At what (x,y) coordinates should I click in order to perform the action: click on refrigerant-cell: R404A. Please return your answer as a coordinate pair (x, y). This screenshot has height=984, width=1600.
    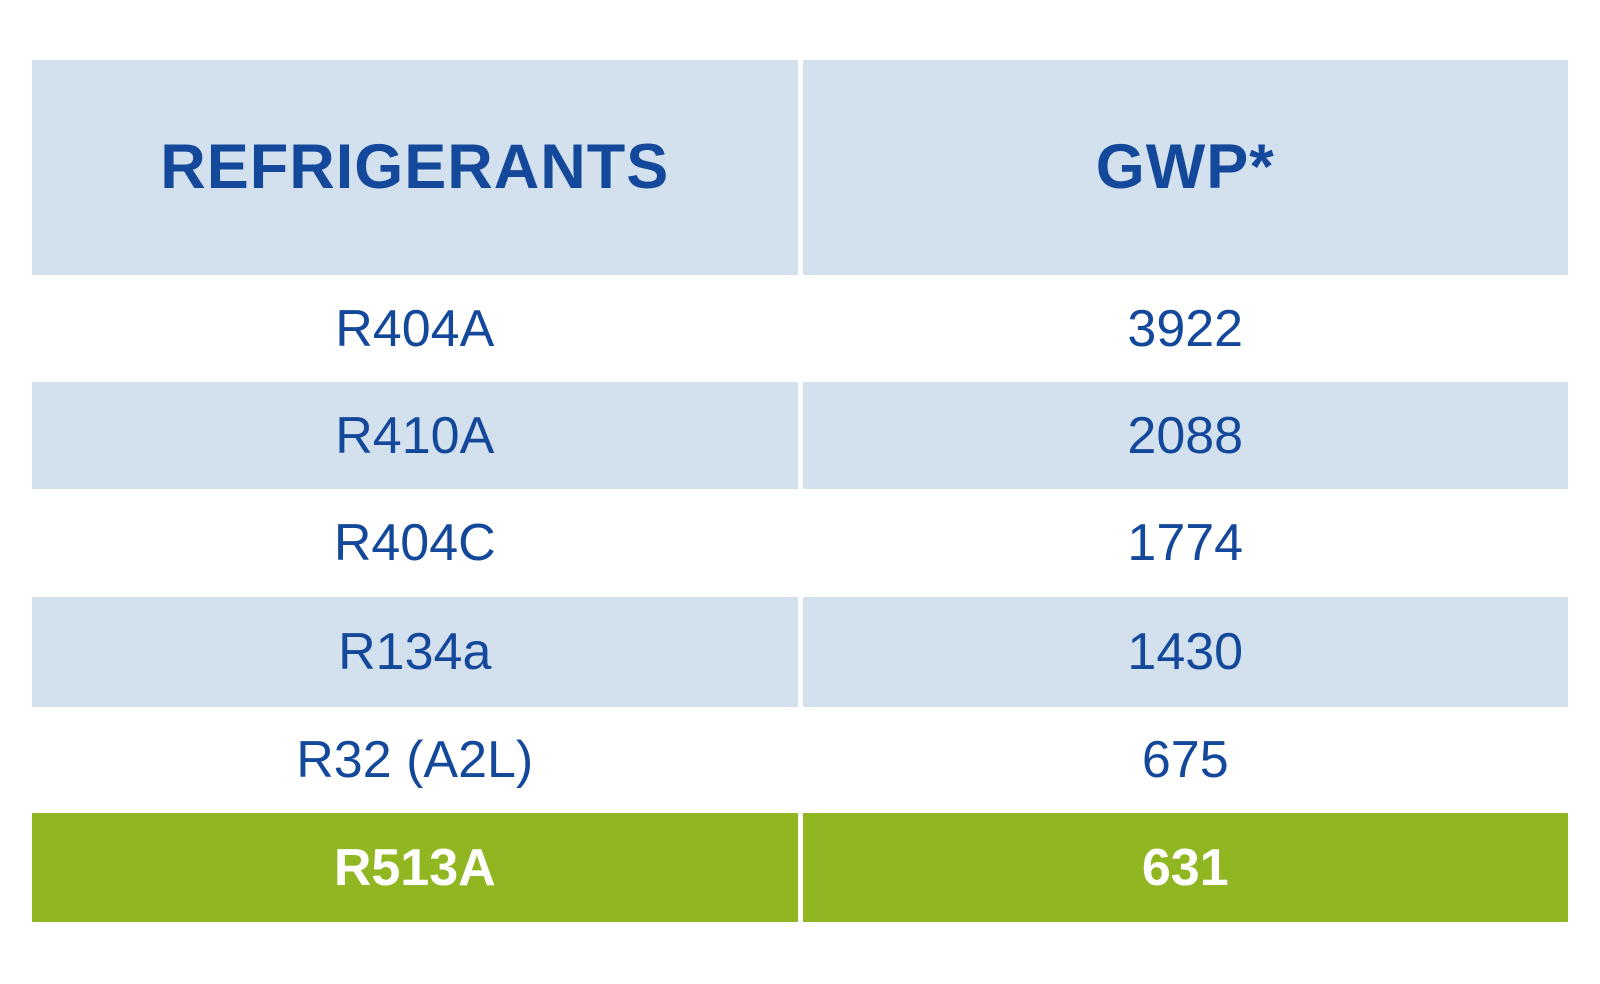
    Looking at the image, I should click on (415, 328).